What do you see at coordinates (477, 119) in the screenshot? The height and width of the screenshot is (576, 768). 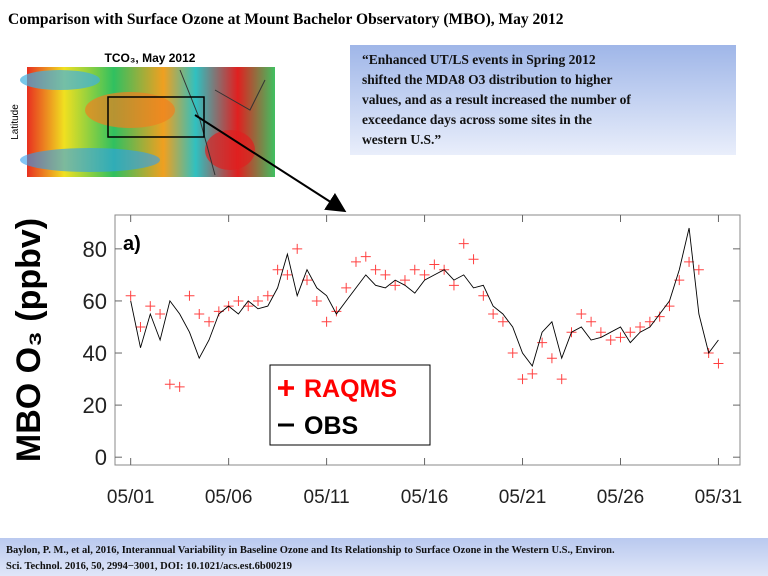 I see `quote-line: exceedance days across some sites in the` at bounding box center [477, 119].